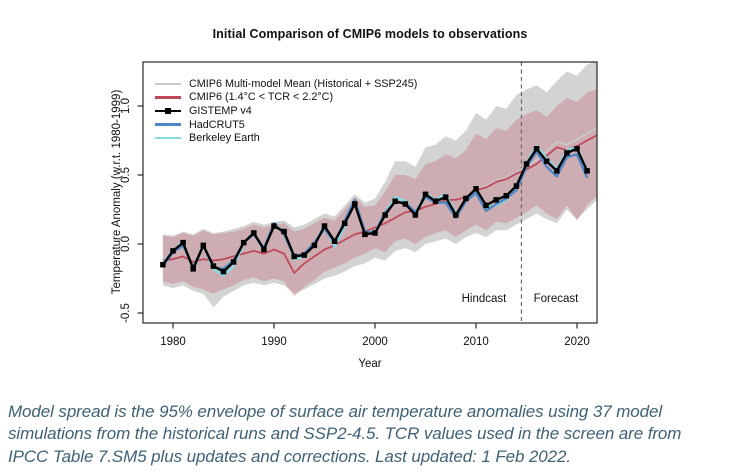  Describe the element at coordinates (274, 342) in the screenshot. I see `x-tick-label: 1990` at that location.